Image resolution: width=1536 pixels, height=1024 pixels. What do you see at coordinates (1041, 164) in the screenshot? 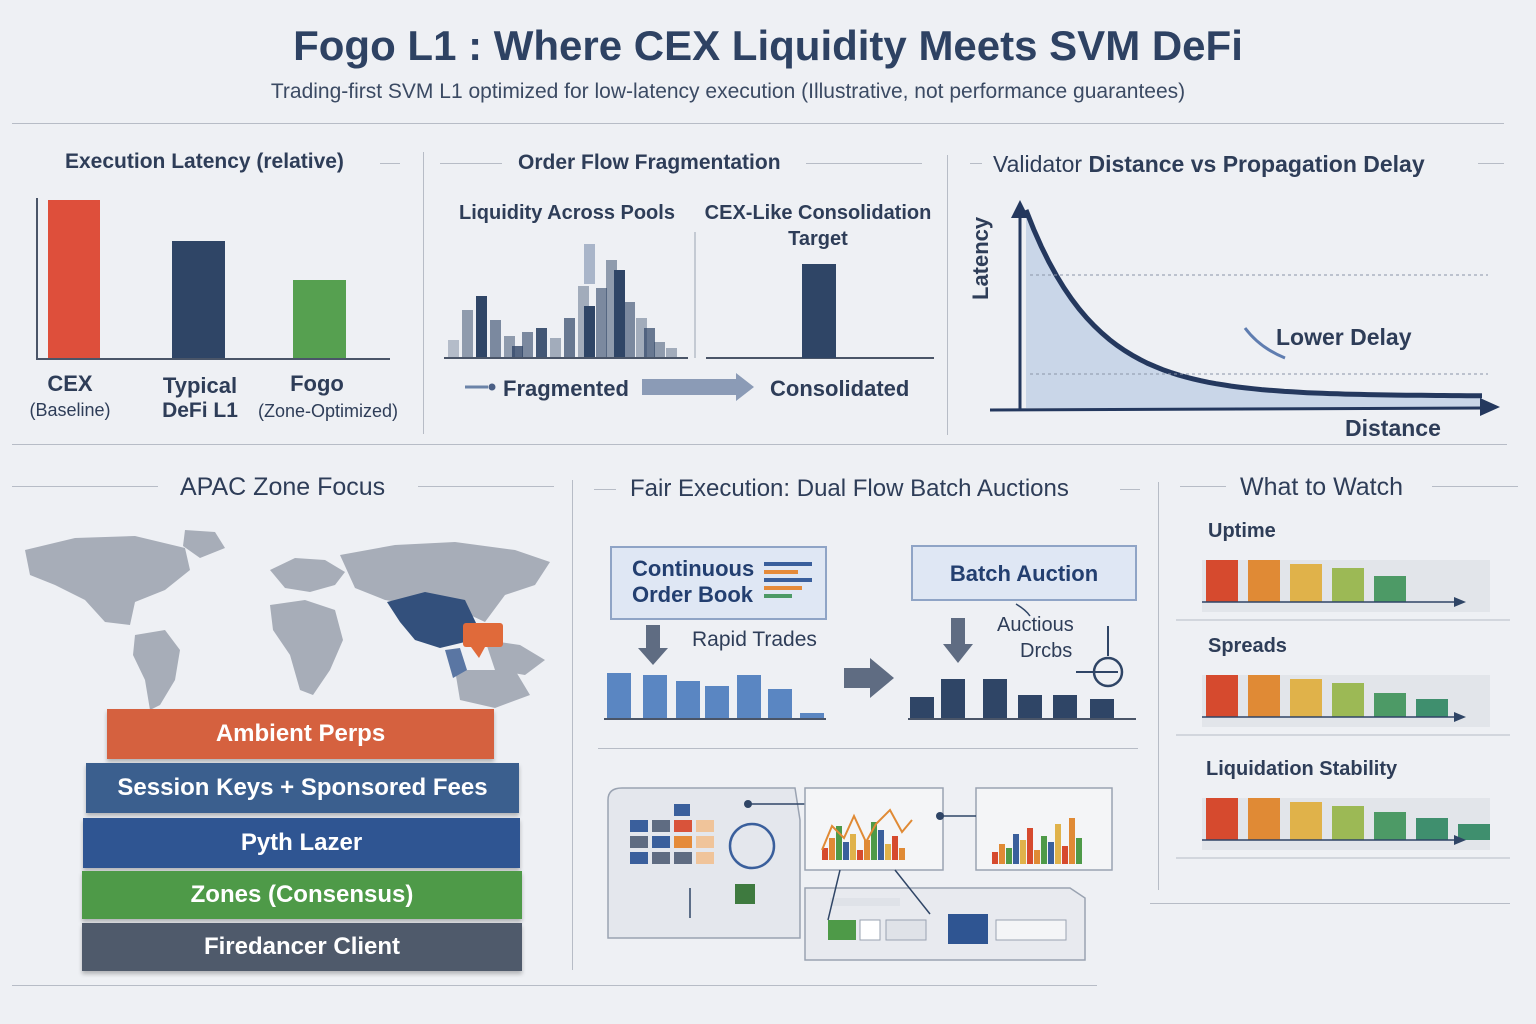
I see `validator-title-prefix: Validator` at bounding box center [1041, 164].